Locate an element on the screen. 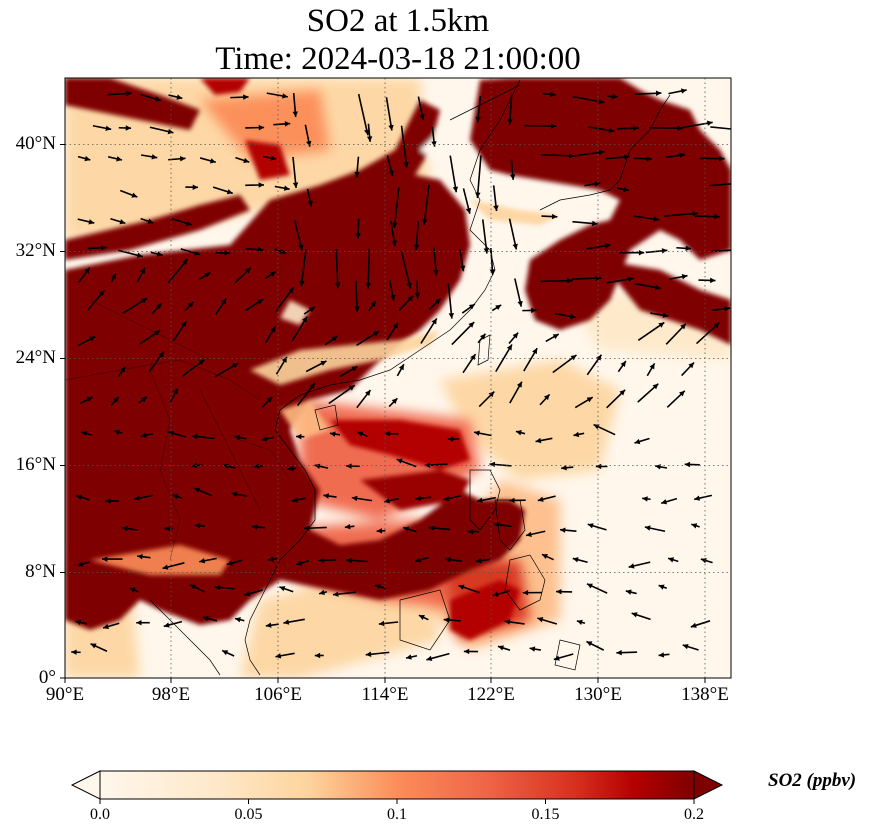 The height and width of the screenshot is (836, 875). borders is located at coordinates (178, 430).